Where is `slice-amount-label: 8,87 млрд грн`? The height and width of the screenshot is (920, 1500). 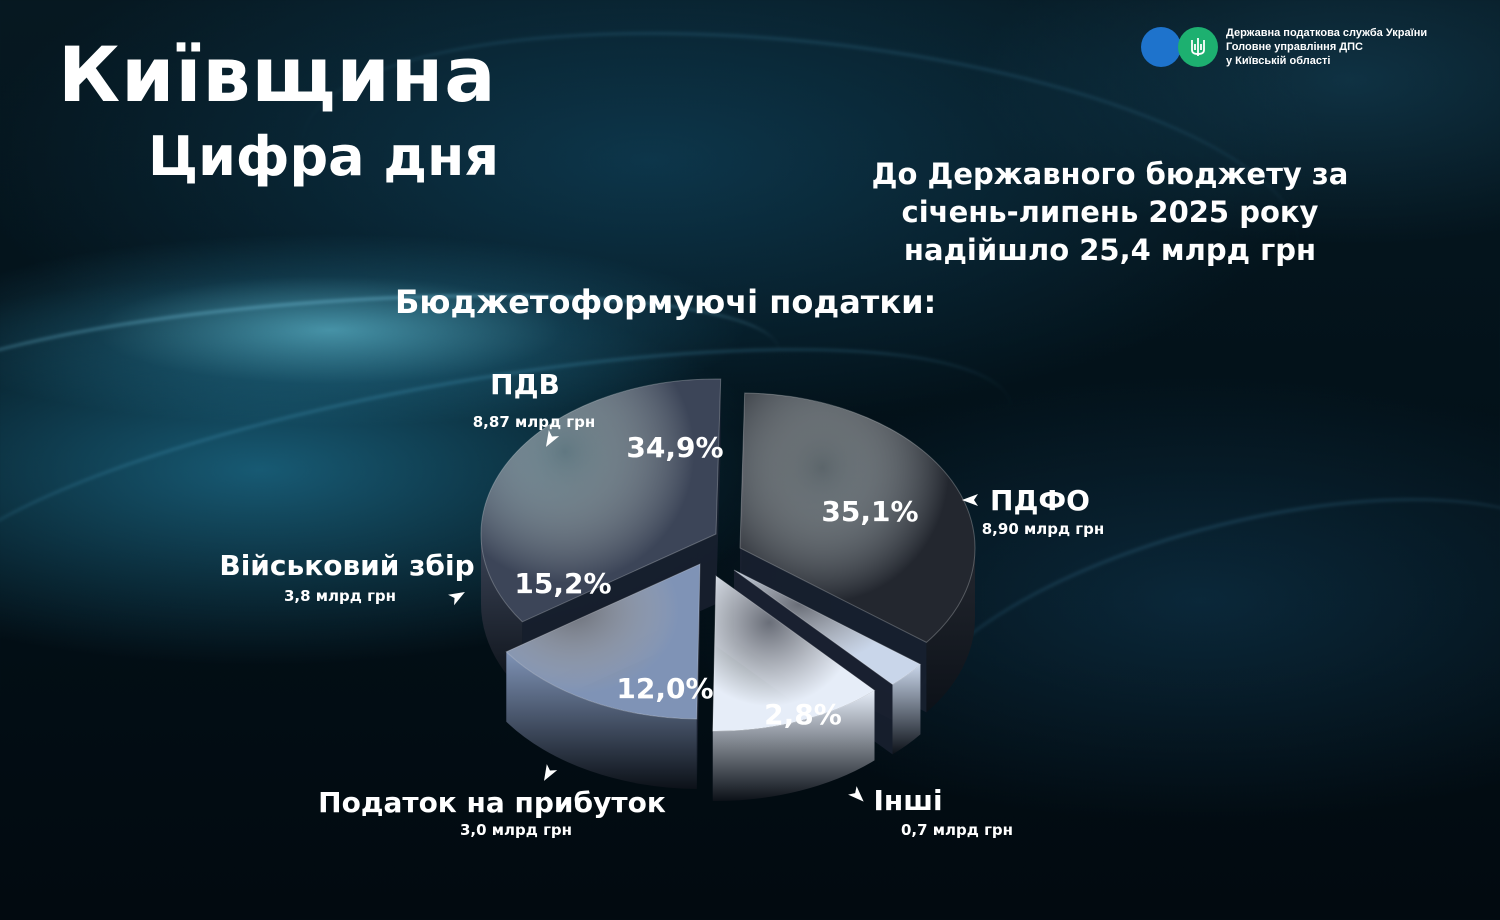 slice-amount-label: 8,87 млрд грн is located at coordinates (534, 422).